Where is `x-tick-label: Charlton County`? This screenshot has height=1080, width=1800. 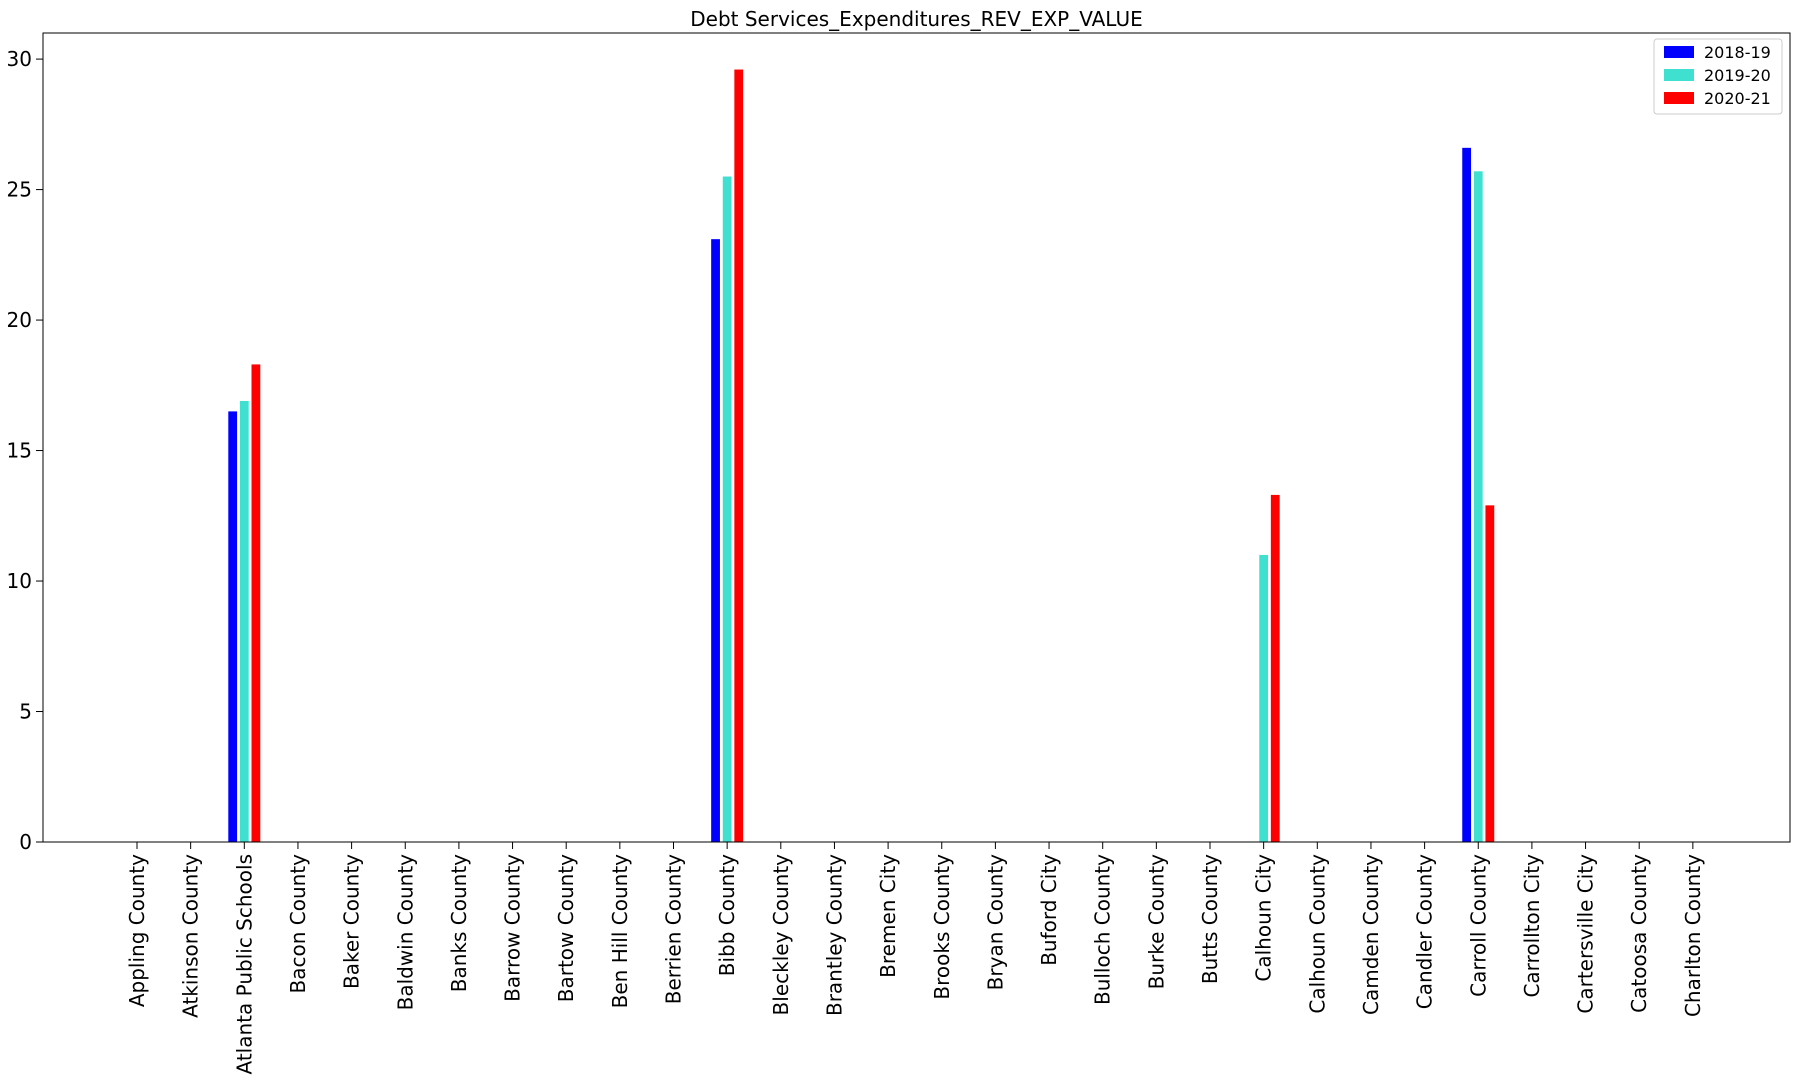 x-tick-label: Charlton County is located at coordinates (1693, 935).